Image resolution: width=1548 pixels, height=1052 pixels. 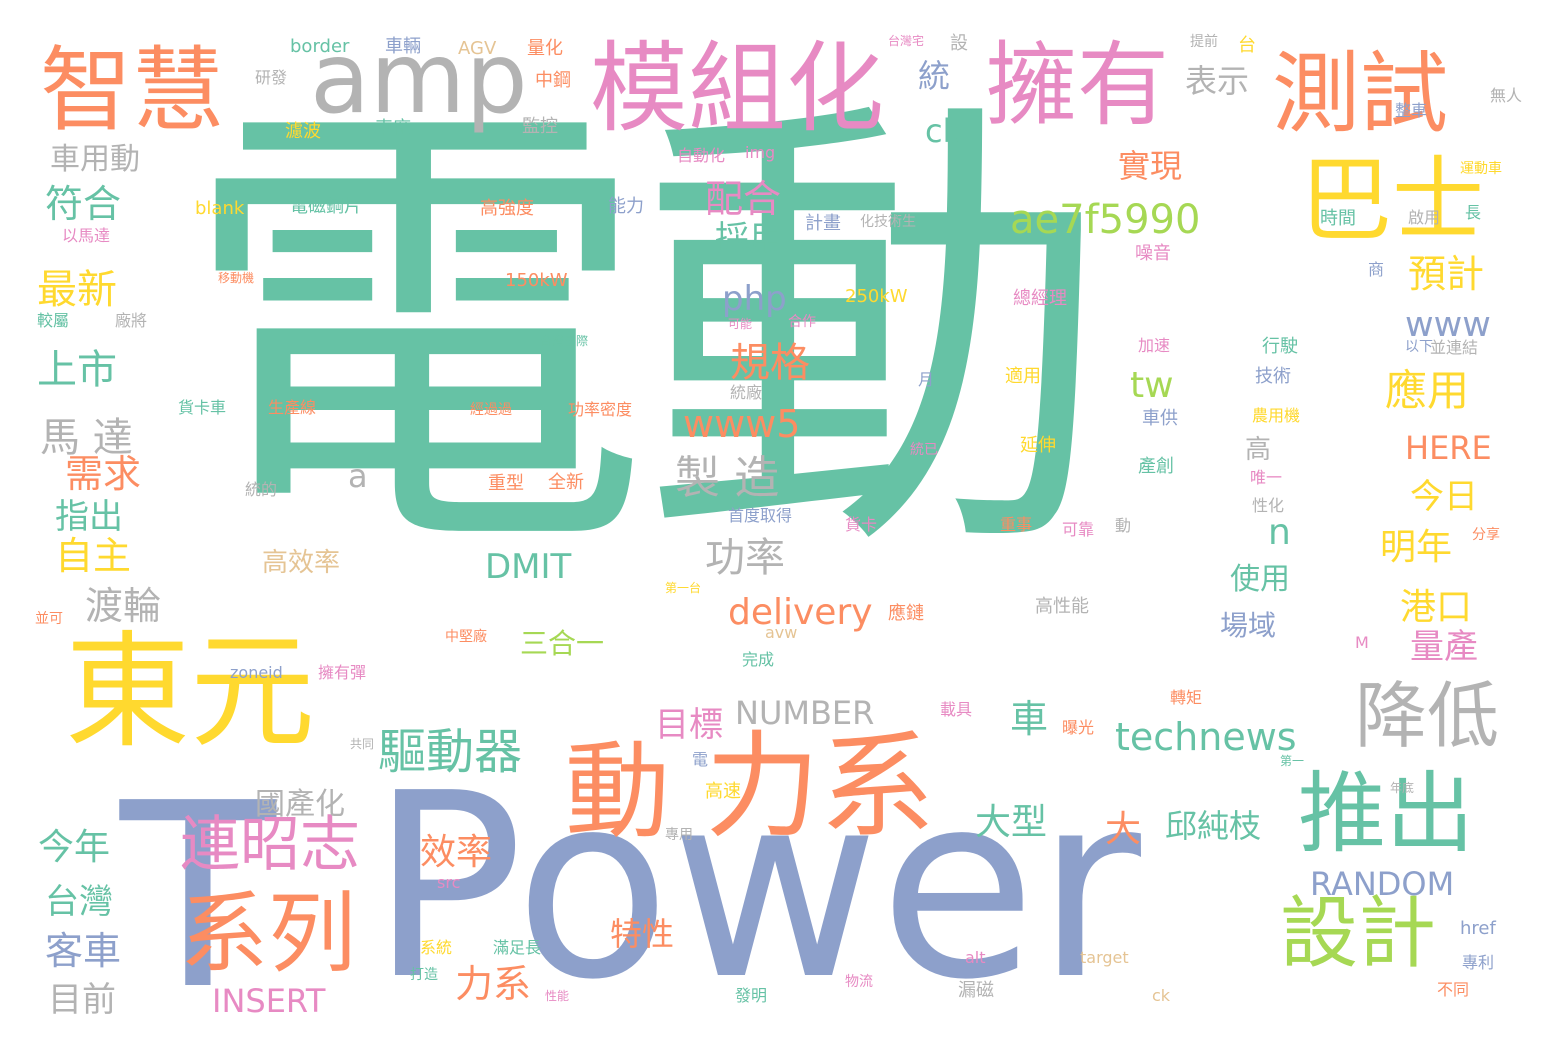 What do you see at coordinates (1104, 958) in the screenshot?
I see `cloud-word: target` at bounding box center [1104, 958].